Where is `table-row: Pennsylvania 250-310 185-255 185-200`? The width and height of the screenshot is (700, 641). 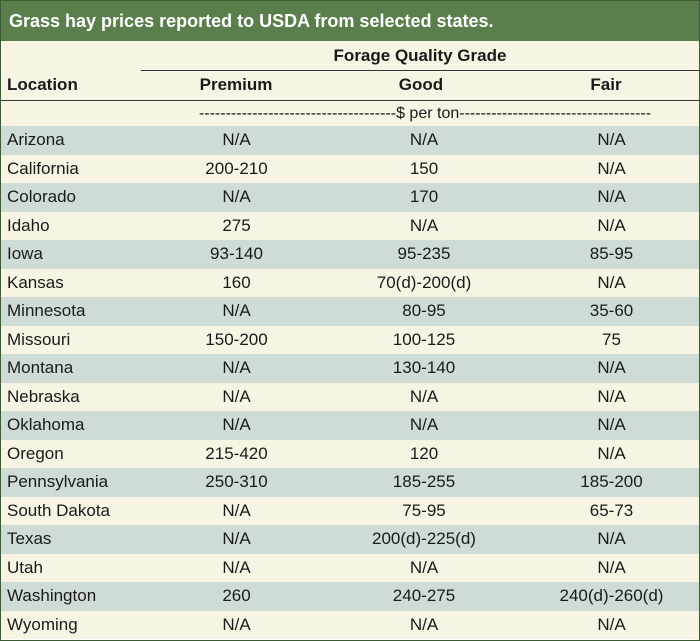 table-row: Pennsylvania 250-310 185-255 185-200 is located at coordinates (350, 482).